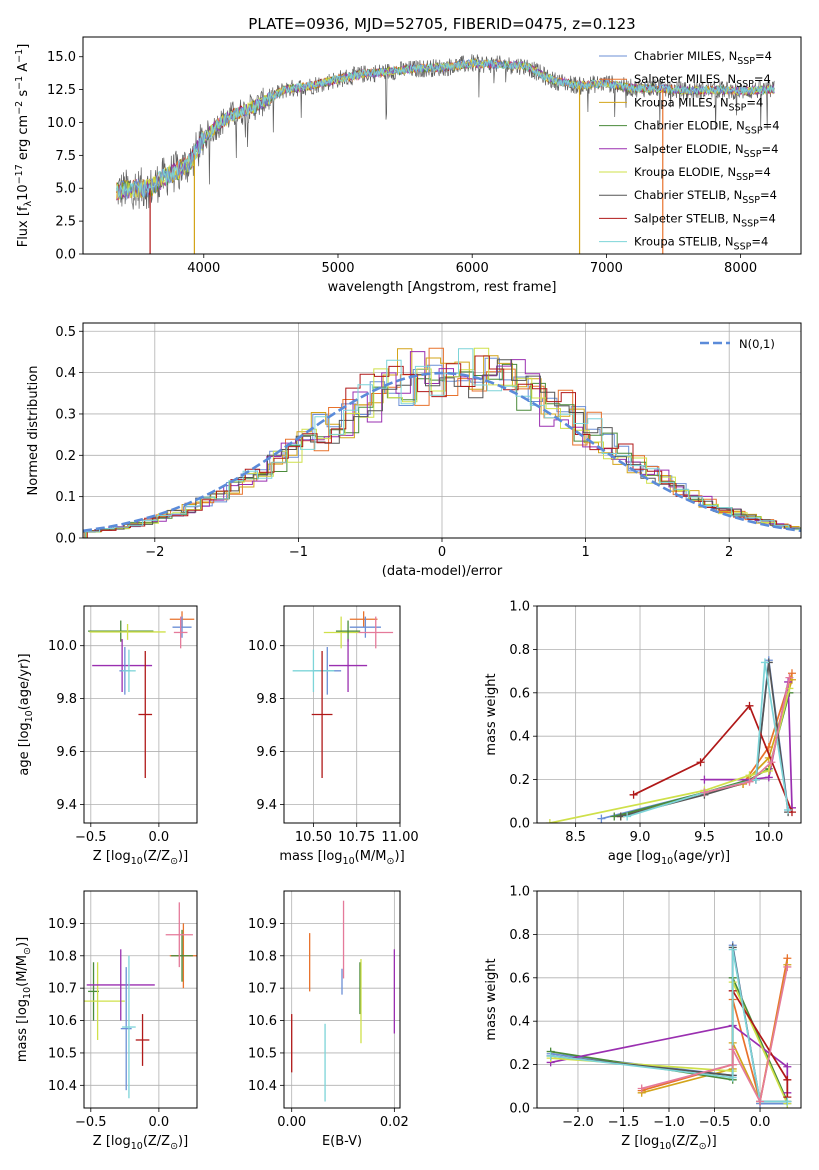  What do you see at coordinates (740, 268) in the screenshot?
I see `x-tick-label: 8000` at bounding box center [740, 268].